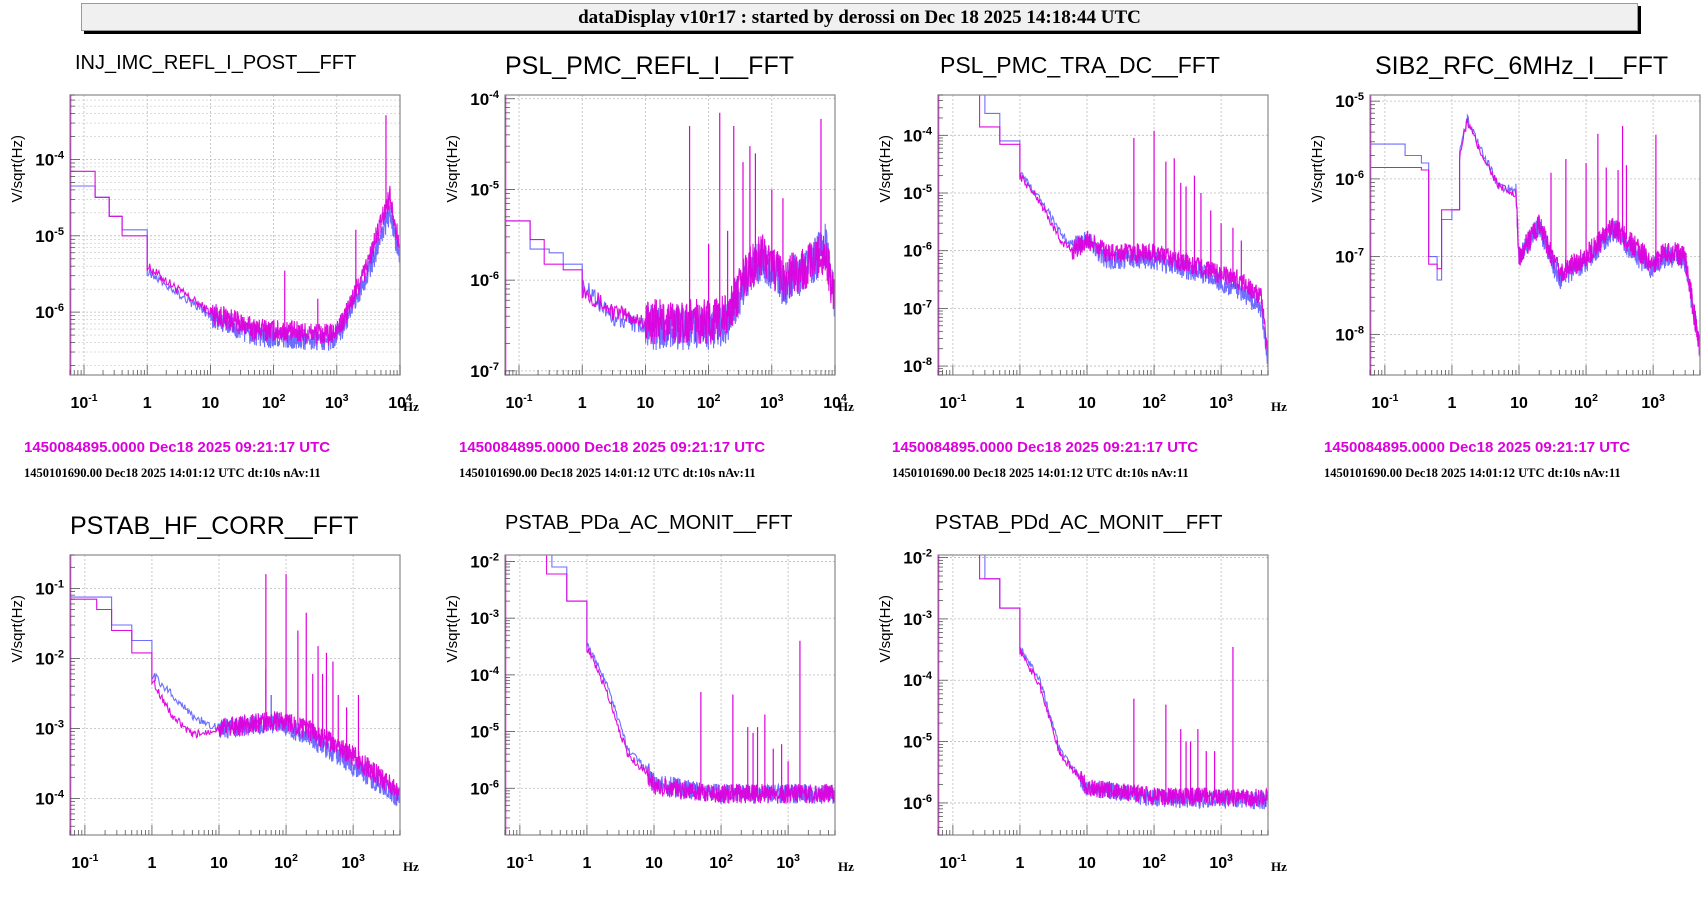 The image size is (1703, 920). Describe the element at coordinates (1080, 65) in the screenshot. I see `plot-title: PSL_PMC_TRA_DC__FFT` at that location.